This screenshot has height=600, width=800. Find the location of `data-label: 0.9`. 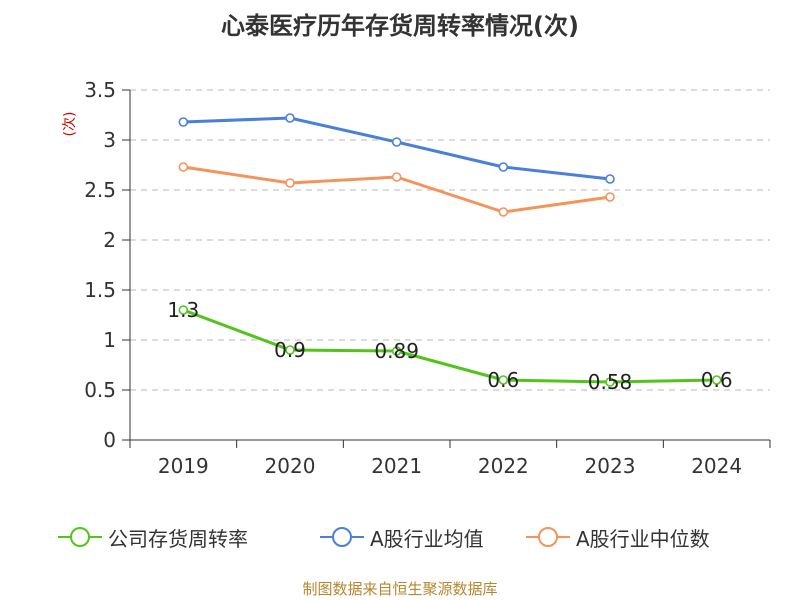

data-label: 0.9 is located at coordinates (290, 350).